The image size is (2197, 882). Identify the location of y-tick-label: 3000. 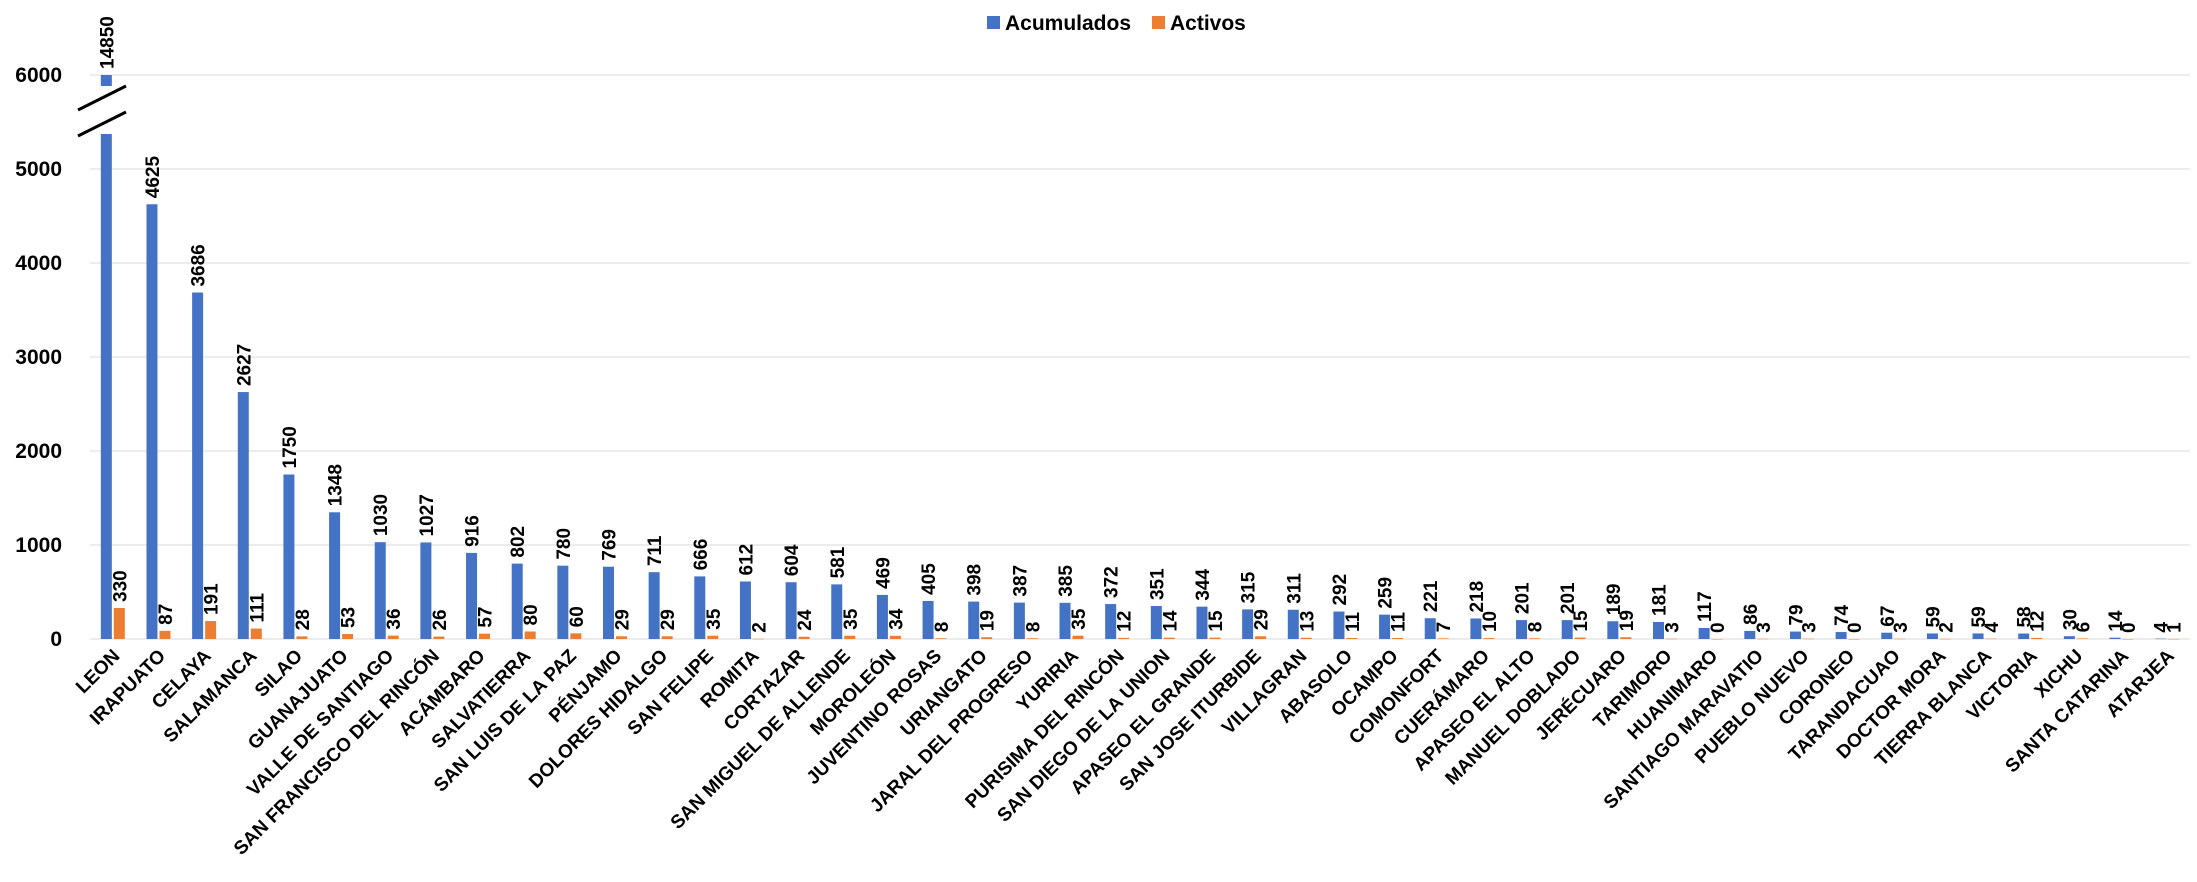
(38, 357).